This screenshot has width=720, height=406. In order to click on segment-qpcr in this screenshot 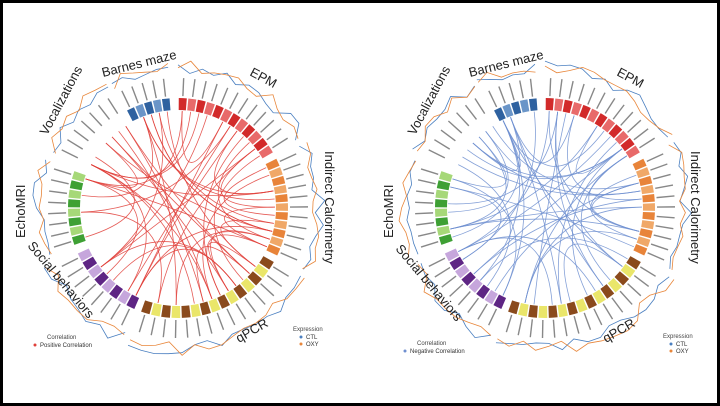, I will do `click(585, 304)`.